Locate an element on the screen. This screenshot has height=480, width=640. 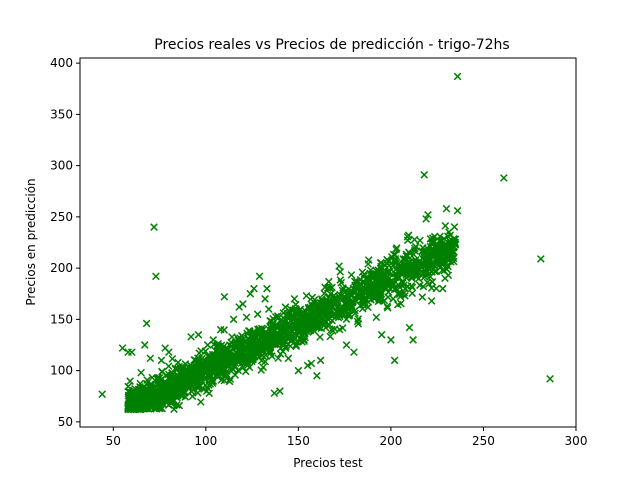
x-tick-label: 200 is located at coordinates (390, 441).